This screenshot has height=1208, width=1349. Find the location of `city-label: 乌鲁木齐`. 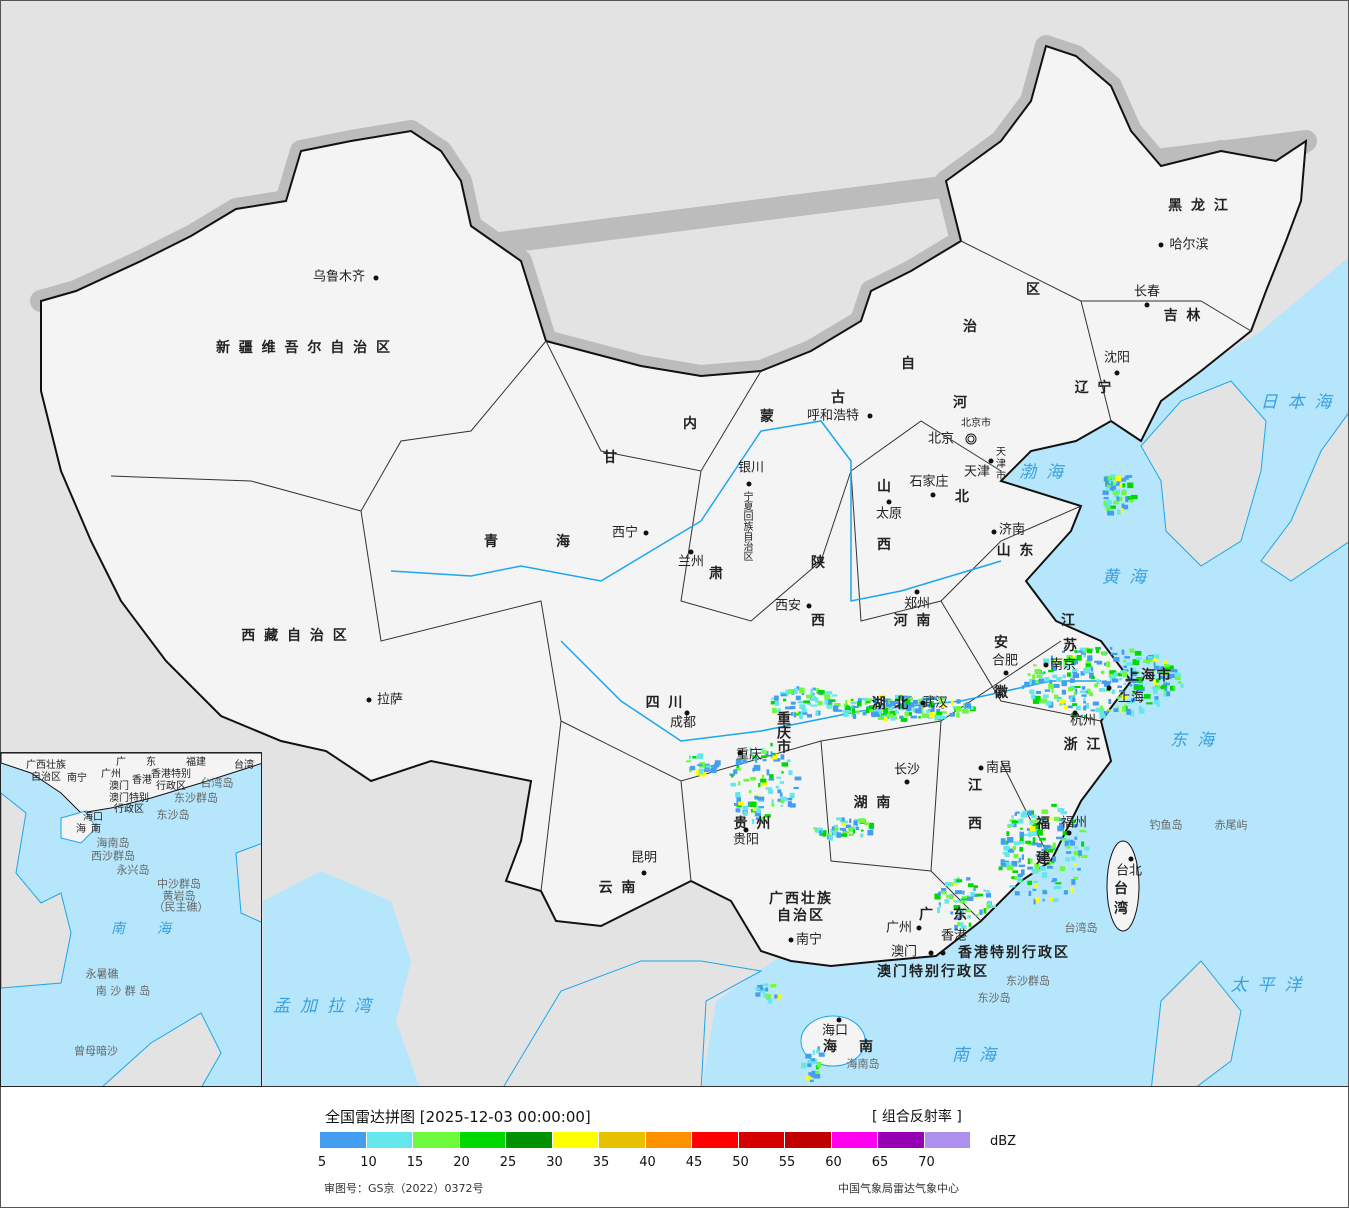

city-label: 乌鲁木齐 is located at coordinates (339, 277).